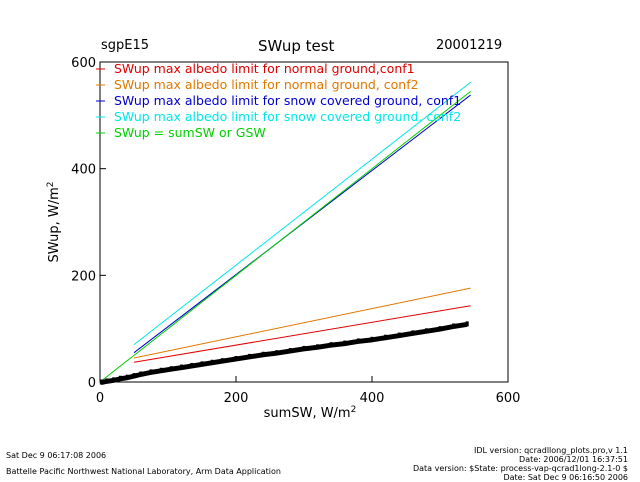  I want to click on x-tick-label: 0, so click(100, 398).